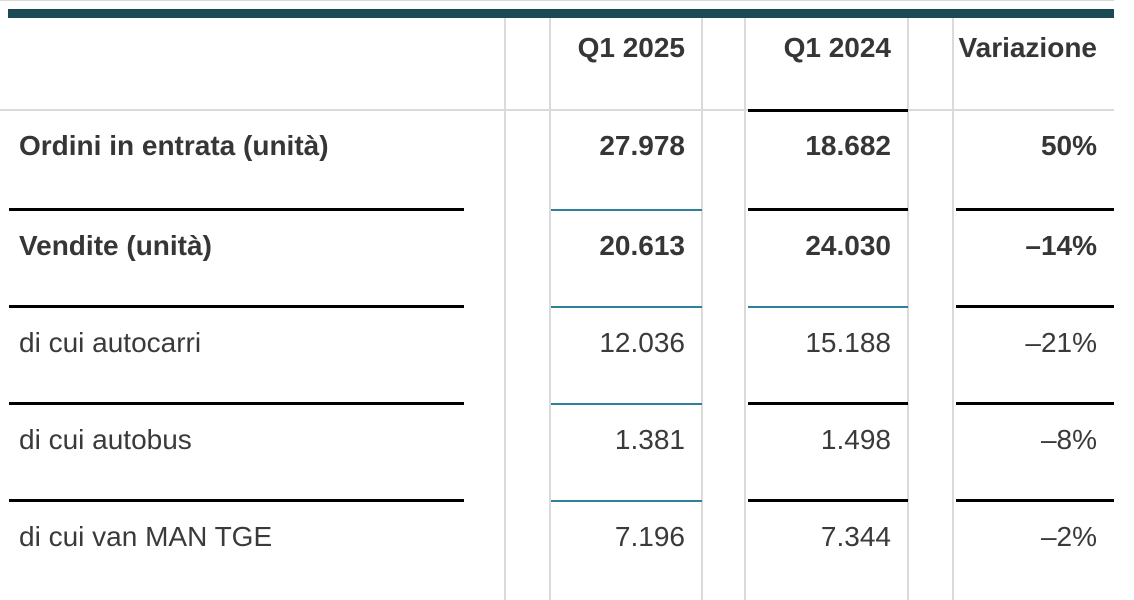 This screenshot has height=600, width=1134. What do you see at coordinates (1035, 453) in the screenshot?
I see `value-variazione: –8%` at bounding box center [1035, 453].